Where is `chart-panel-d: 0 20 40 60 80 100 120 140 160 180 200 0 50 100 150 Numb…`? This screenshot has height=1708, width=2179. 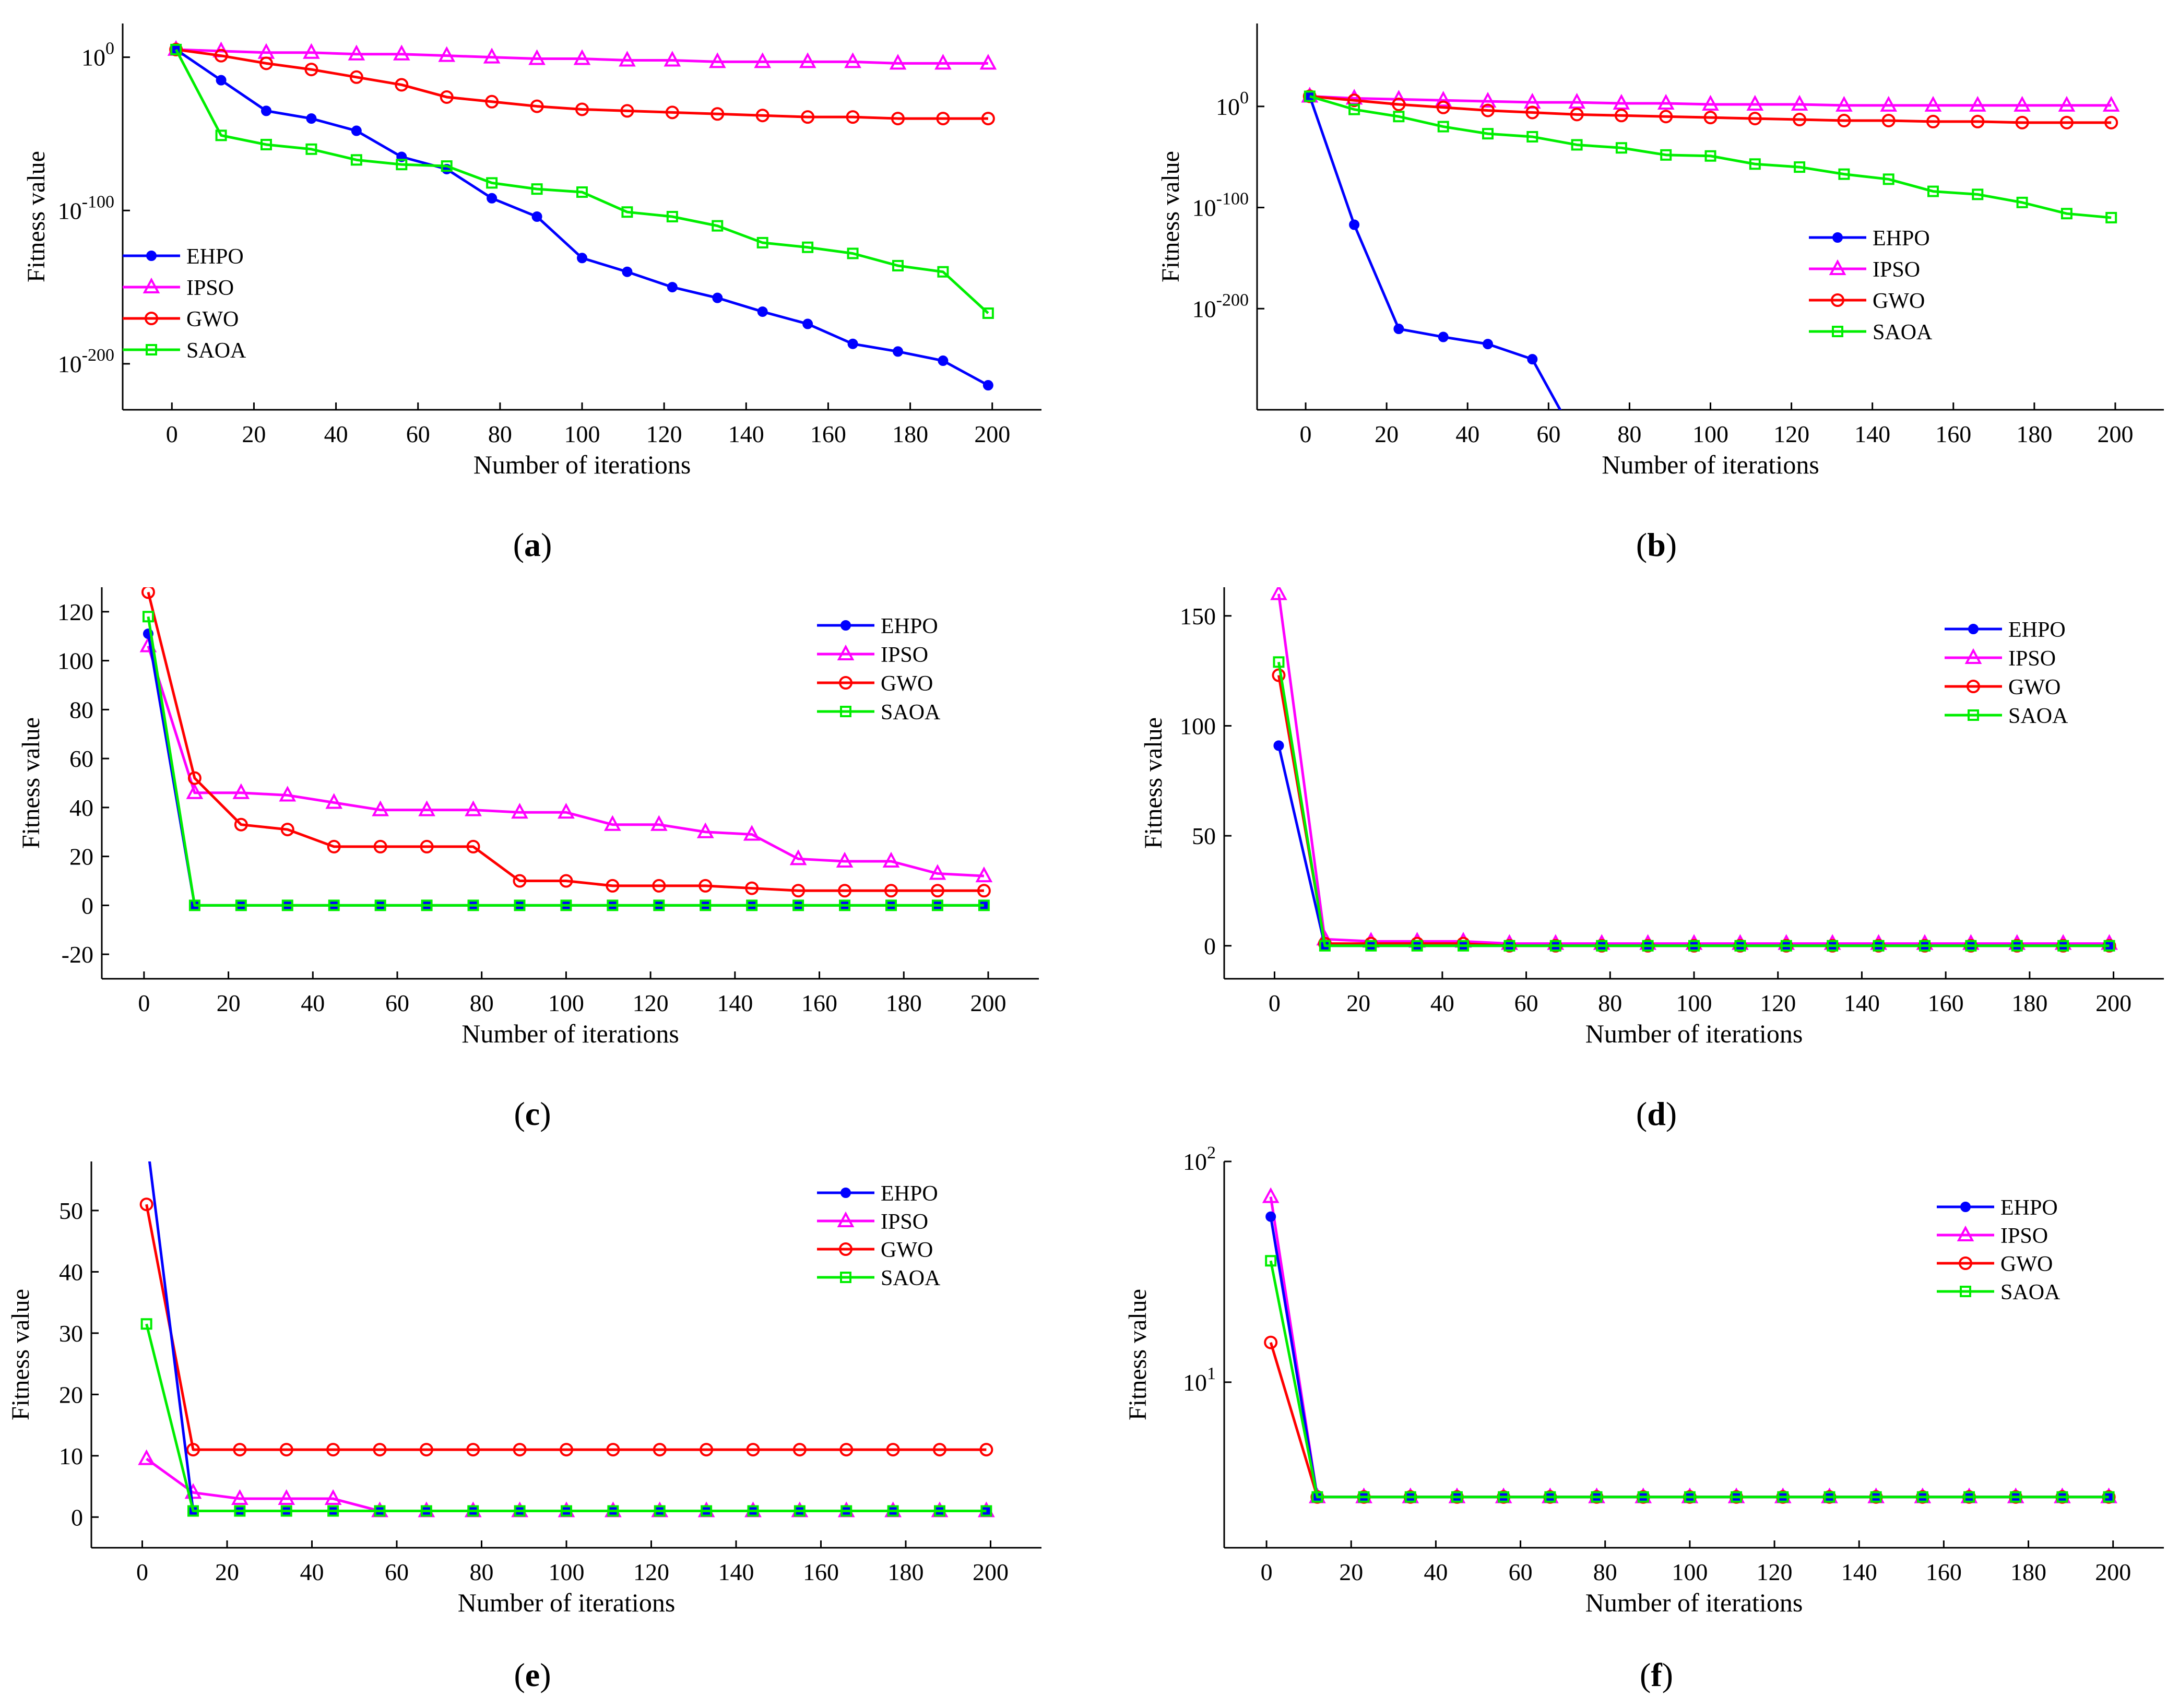 chart-panel-d: 0 20 40 60 80 100 120 140 160 180 200 0 50 100 150 Numb… is located at coordinates (1652, 859).